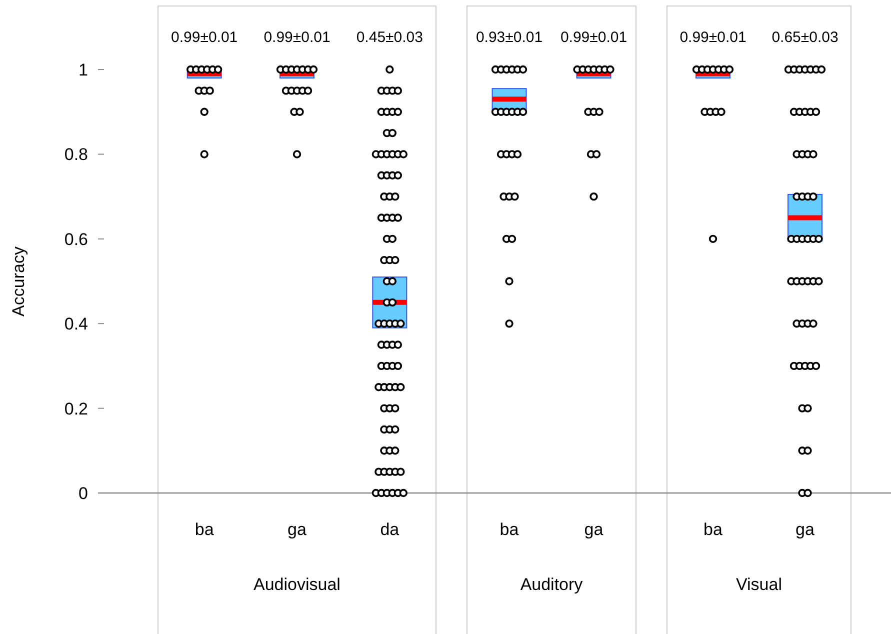 This screenshot has height=634, width=891. Describe the element at coordinates (509, 37) in the screenshot. I see `annotation: 0.93±0.01` at that location.